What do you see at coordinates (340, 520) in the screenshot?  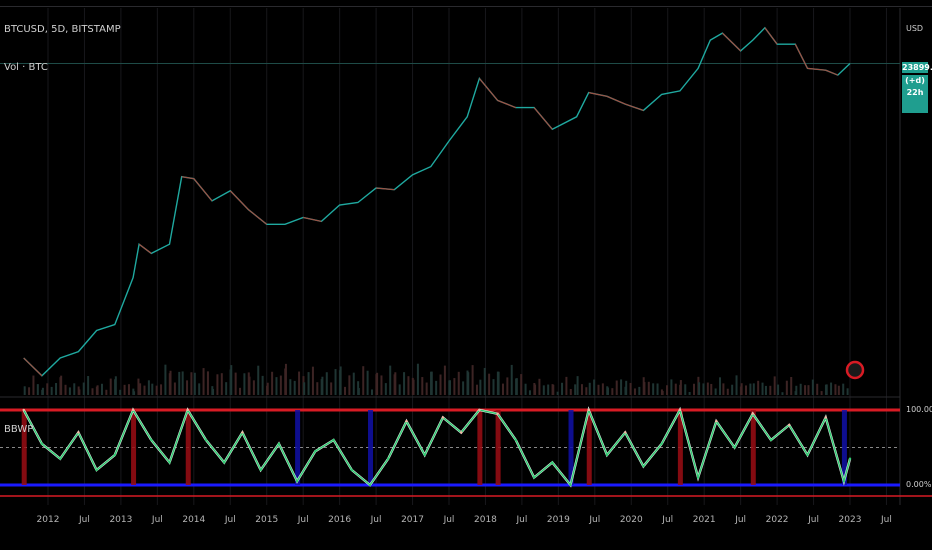 I see `x-tick-label: 2016` at bounding box center [340, 520].